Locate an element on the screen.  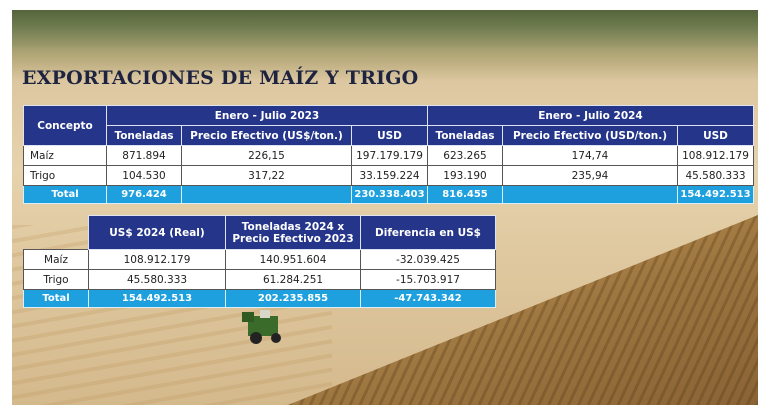
total-toneladas-2024: 816.455 is located at coordinates (465, 194).